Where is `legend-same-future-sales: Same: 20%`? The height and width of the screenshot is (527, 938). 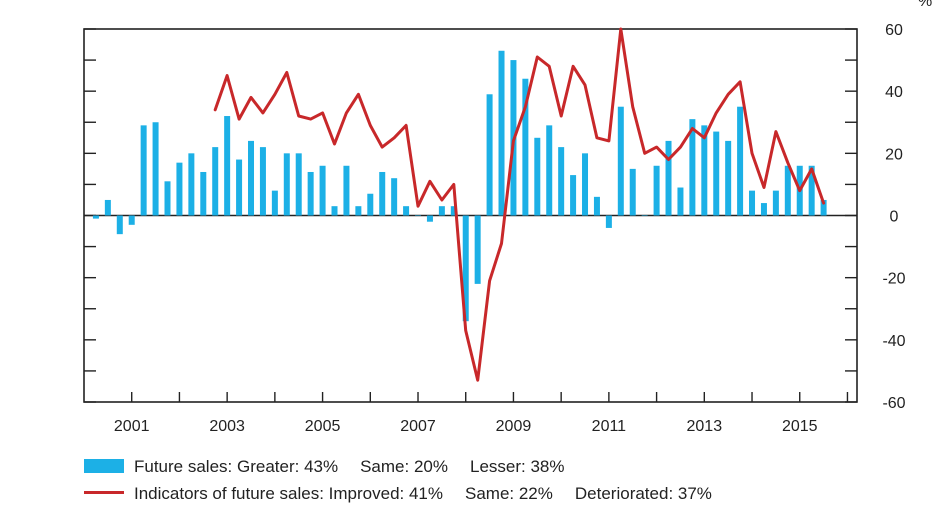 legend-same-future-sales: Same: 20% is located at coordinates (404, 466).